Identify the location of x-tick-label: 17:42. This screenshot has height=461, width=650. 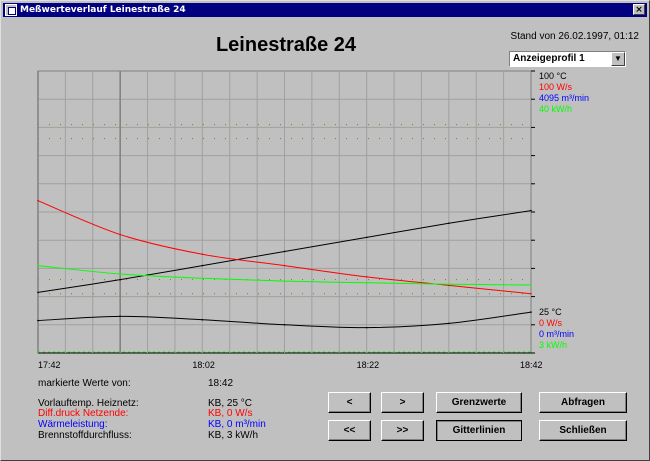
(49, 365).